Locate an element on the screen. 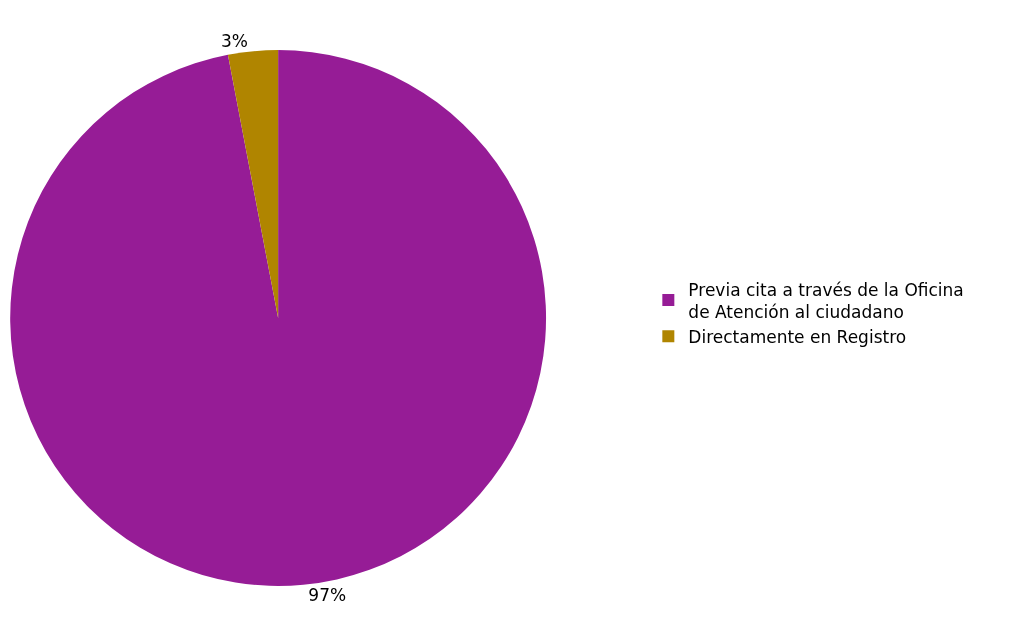 This screenshot has height=626, width=1021. legend-label: Previa cita a través de la Oficina de Atención al ciudadano is located at coordinates (826, 300).